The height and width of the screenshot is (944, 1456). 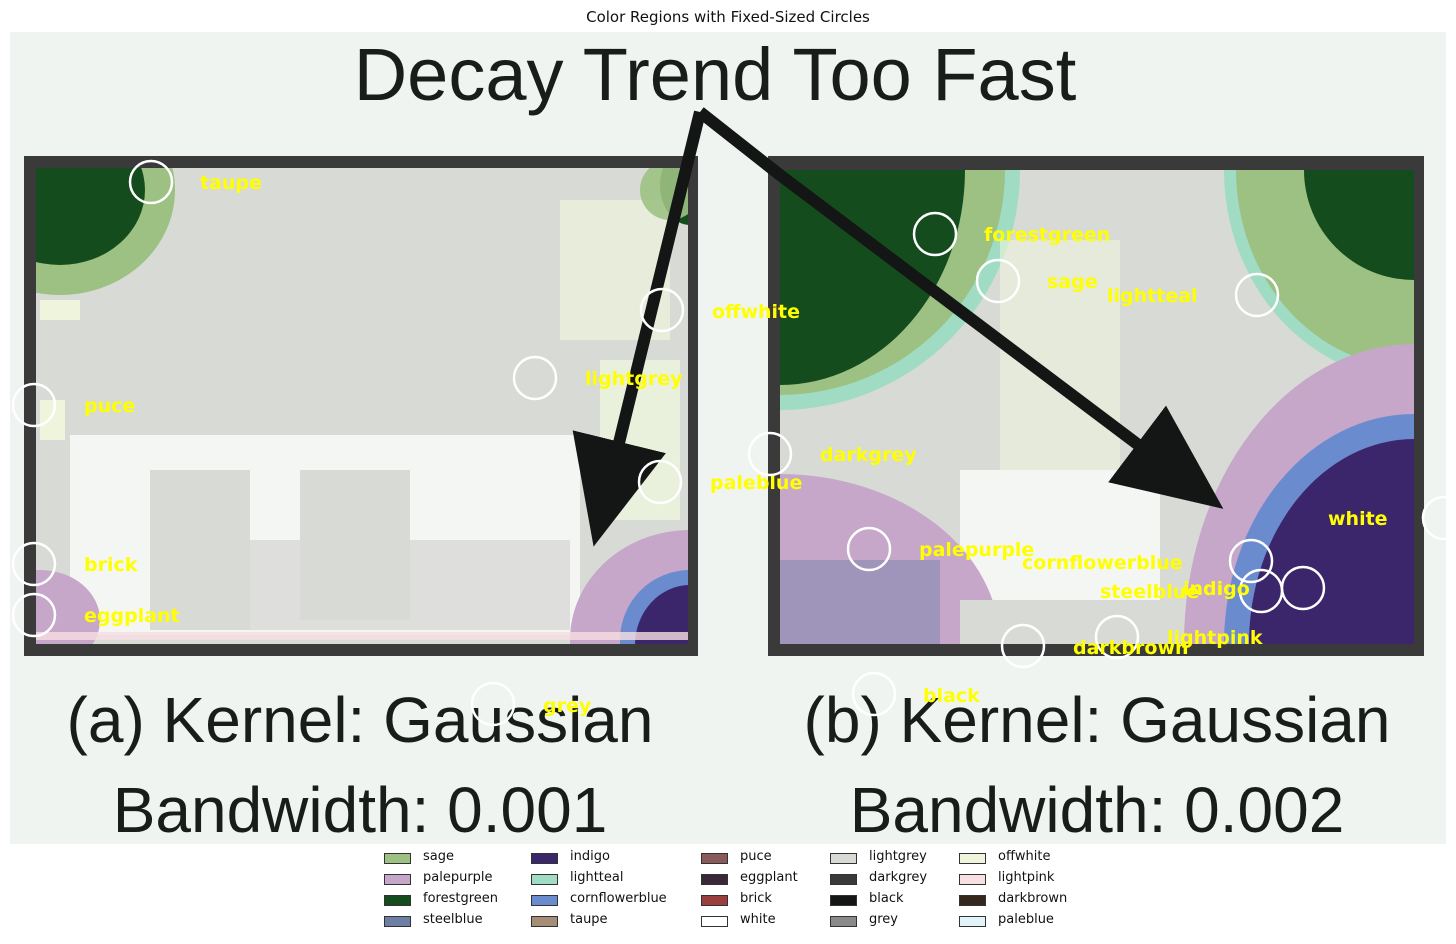 I want to click on marker-label-indigo: indigo, so click(x=1216, y=589).